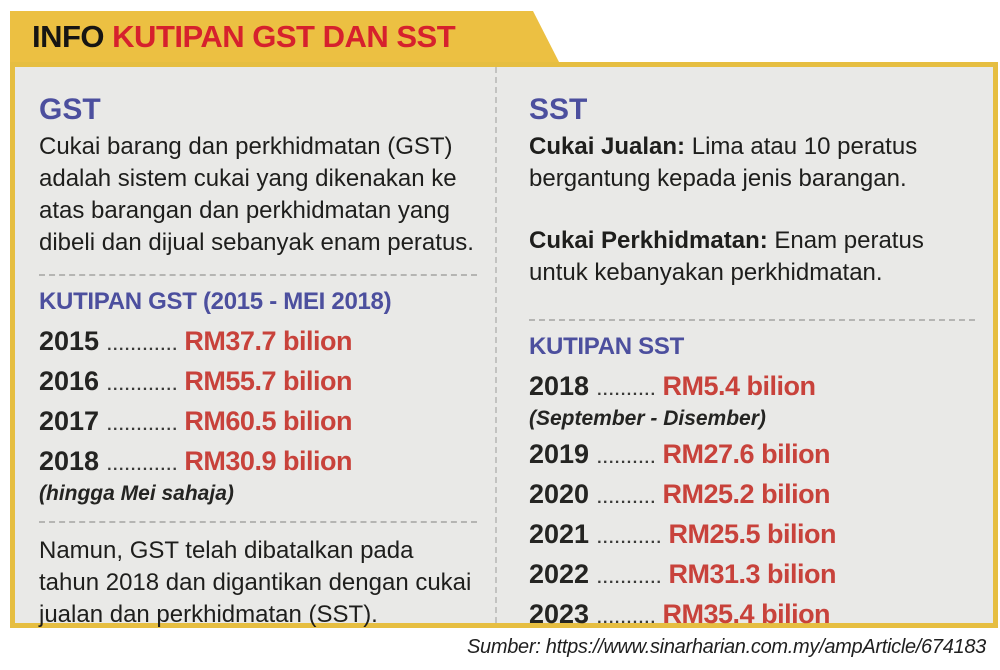 Image resolution: width=1000 pixels, height=670 pixels. Describe the element at coordinates (746, 614) in the screenshot. I see `sst-row-value: RM35.4 bilion` at that location.